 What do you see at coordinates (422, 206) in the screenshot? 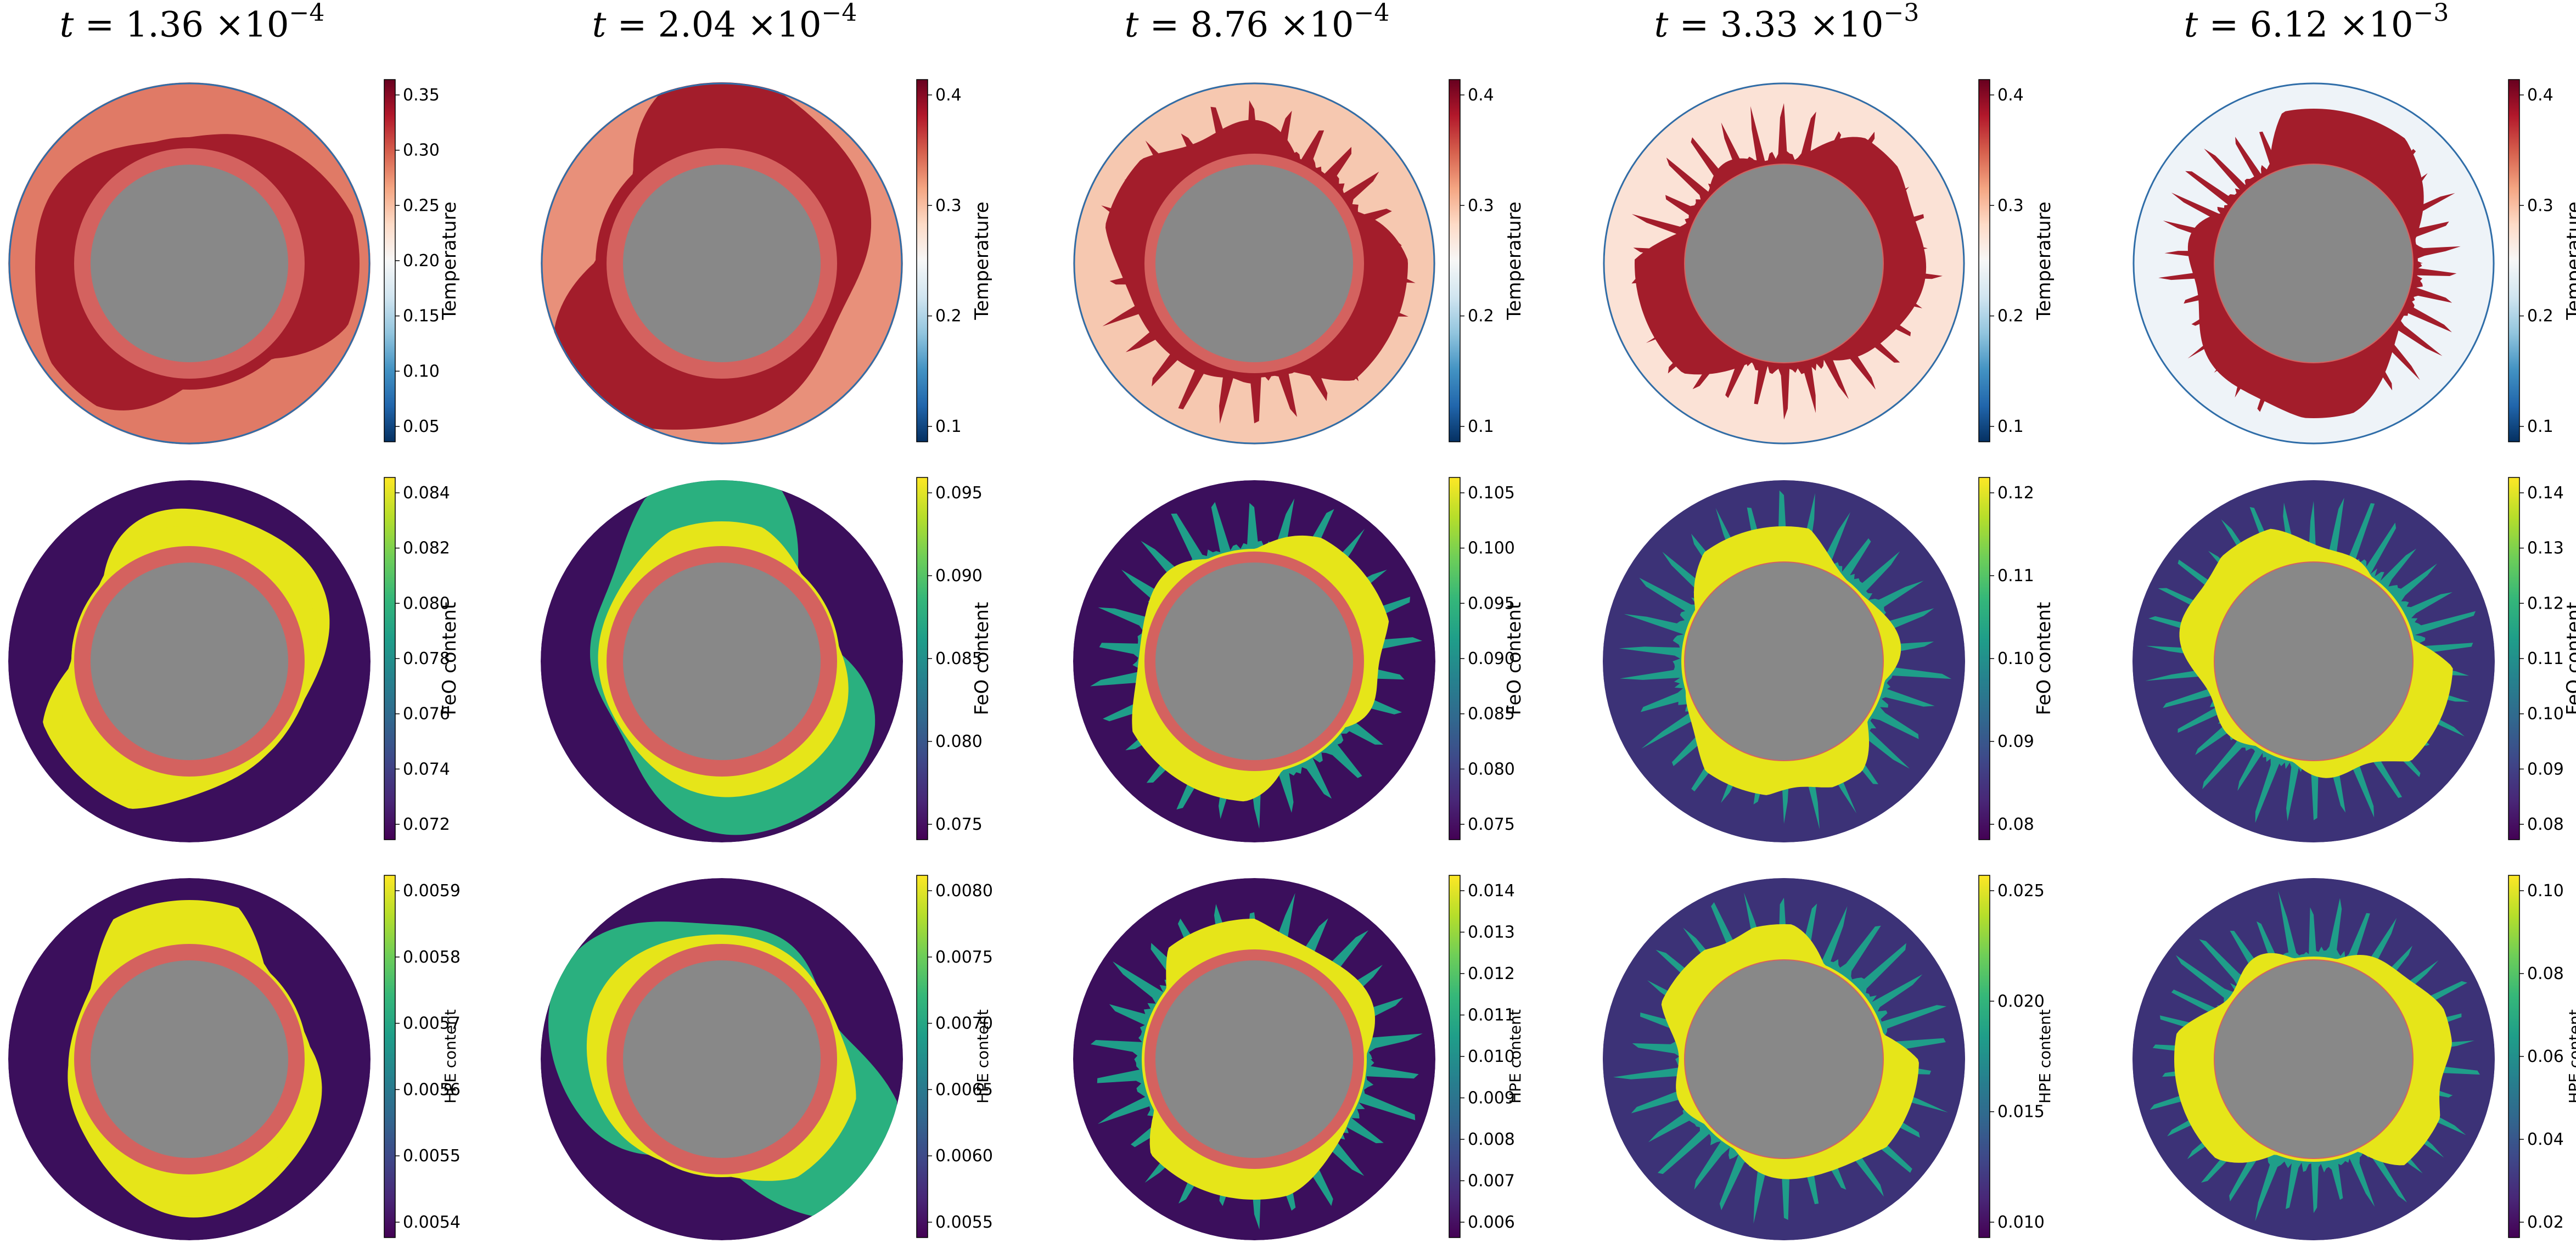
I see `colorbar-tick-label: 0.25` at bounding box center [422, 206].